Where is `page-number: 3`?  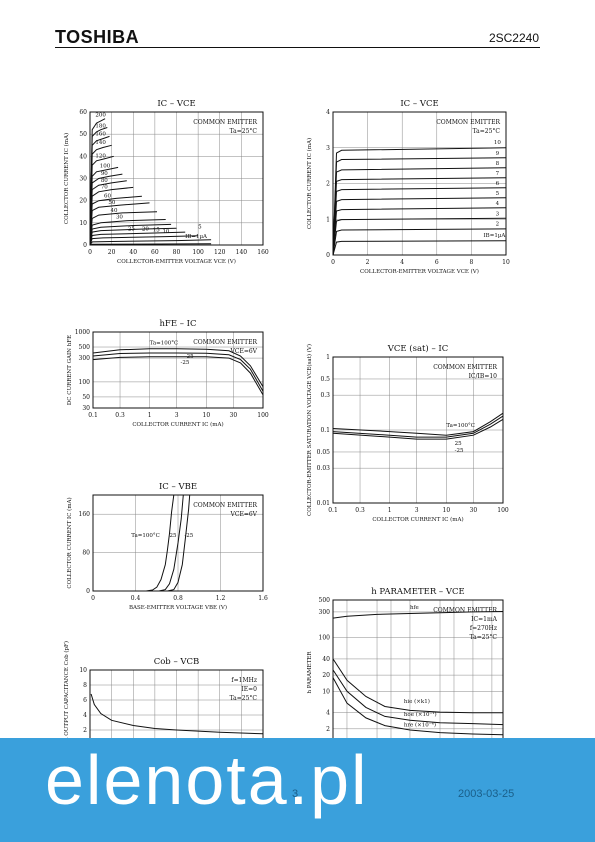
page-number: 3 is located at coordinates (295, 794).